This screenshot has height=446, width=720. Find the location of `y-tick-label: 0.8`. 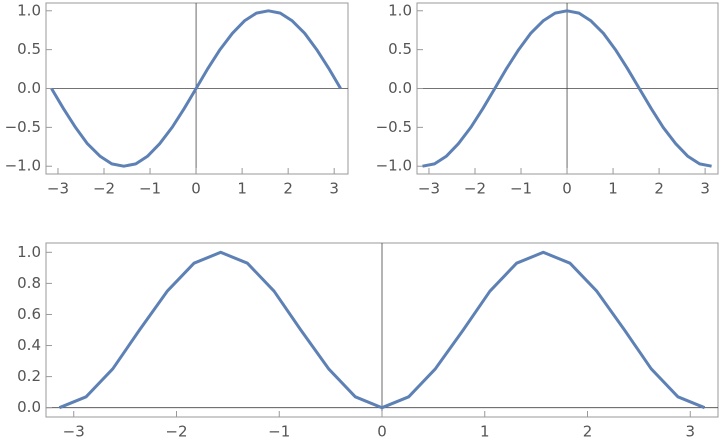

y-tick-label: 0.8 is located at coordinates (29, 283).